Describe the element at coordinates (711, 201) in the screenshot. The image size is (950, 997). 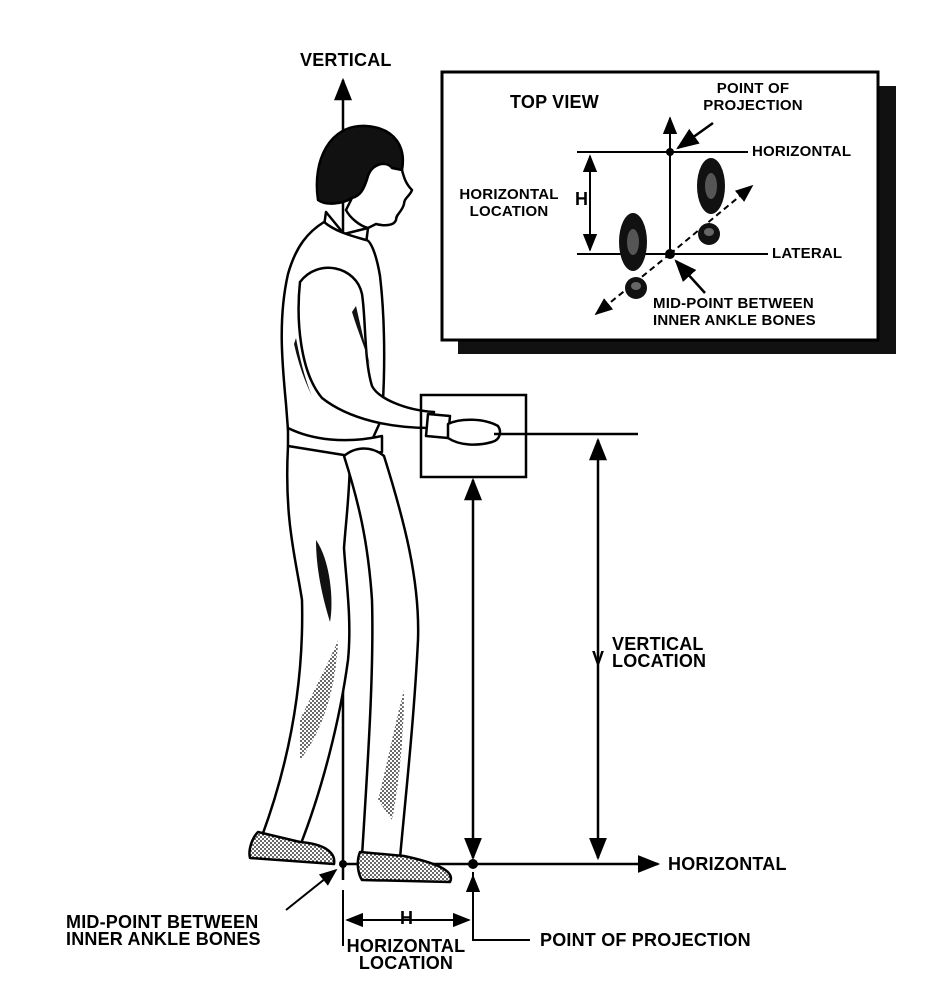
I see `inset-right-footprint` at that location.